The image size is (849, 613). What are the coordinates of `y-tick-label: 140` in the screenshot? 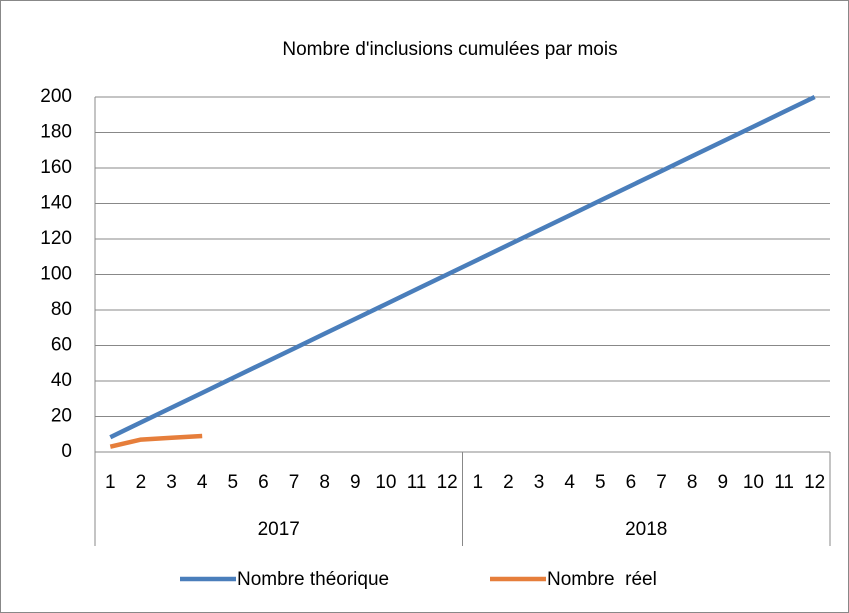 It's located at (56, 203).